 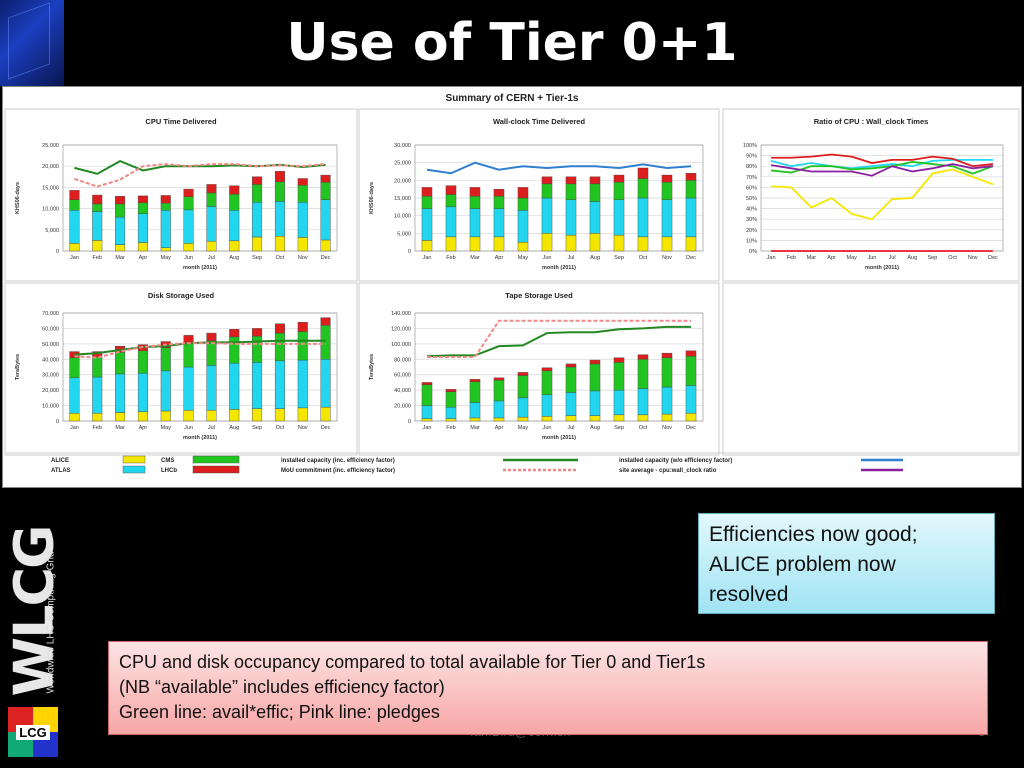 I want to click on y-tick-label: 0, so click(x=409, y=422).